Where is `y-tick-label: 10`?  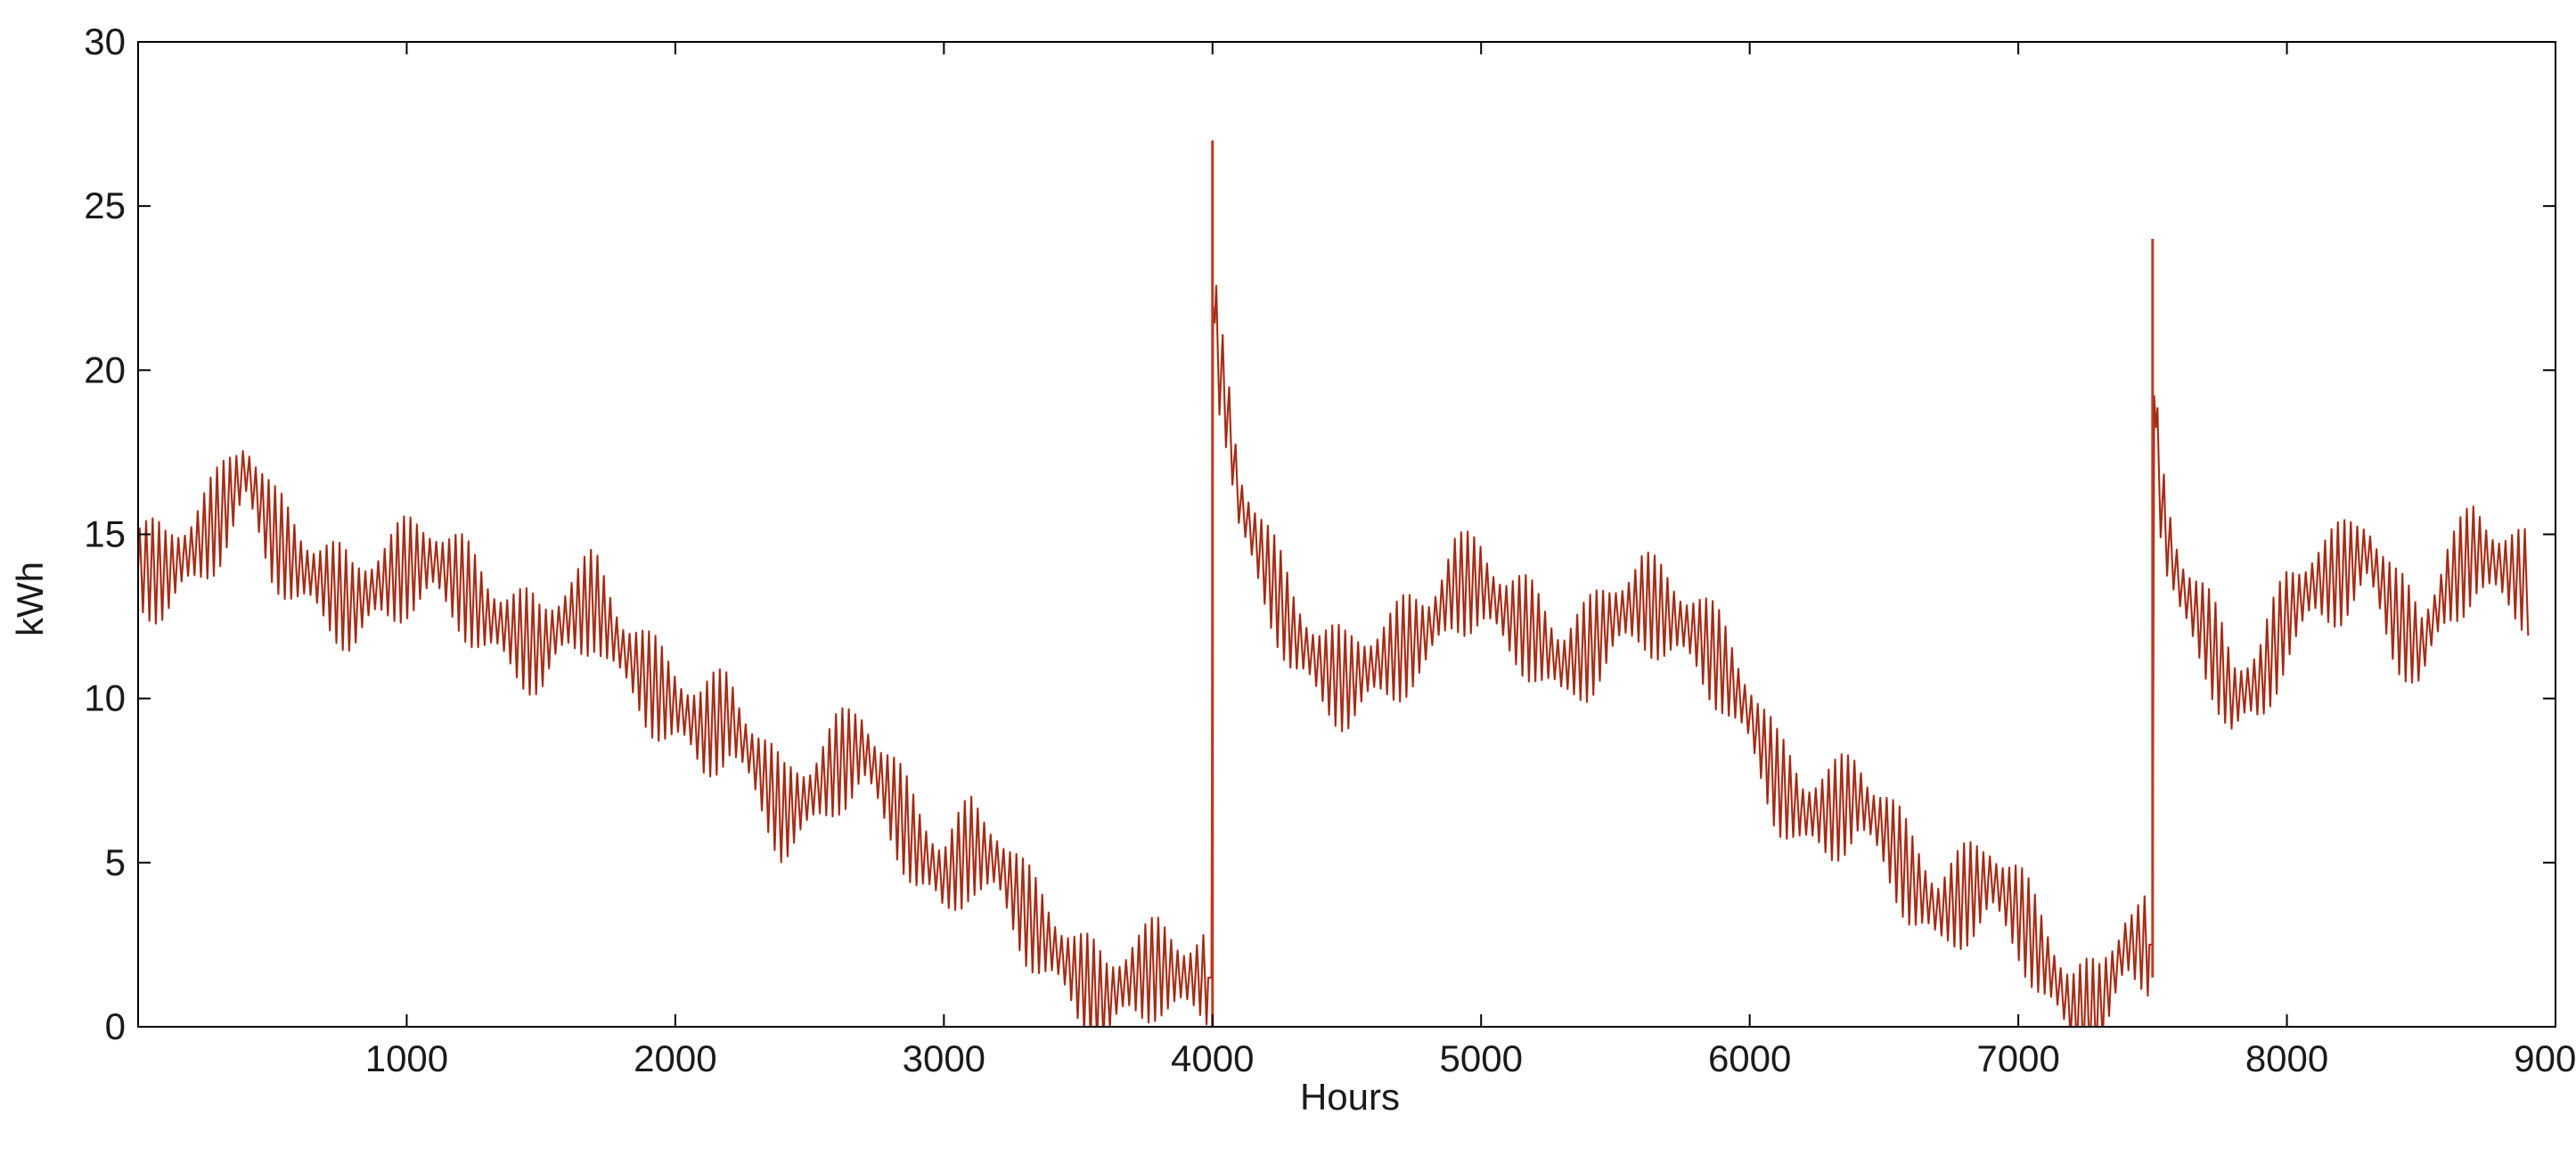
y-tick-label: 10 is located at coordinates (105, 698).